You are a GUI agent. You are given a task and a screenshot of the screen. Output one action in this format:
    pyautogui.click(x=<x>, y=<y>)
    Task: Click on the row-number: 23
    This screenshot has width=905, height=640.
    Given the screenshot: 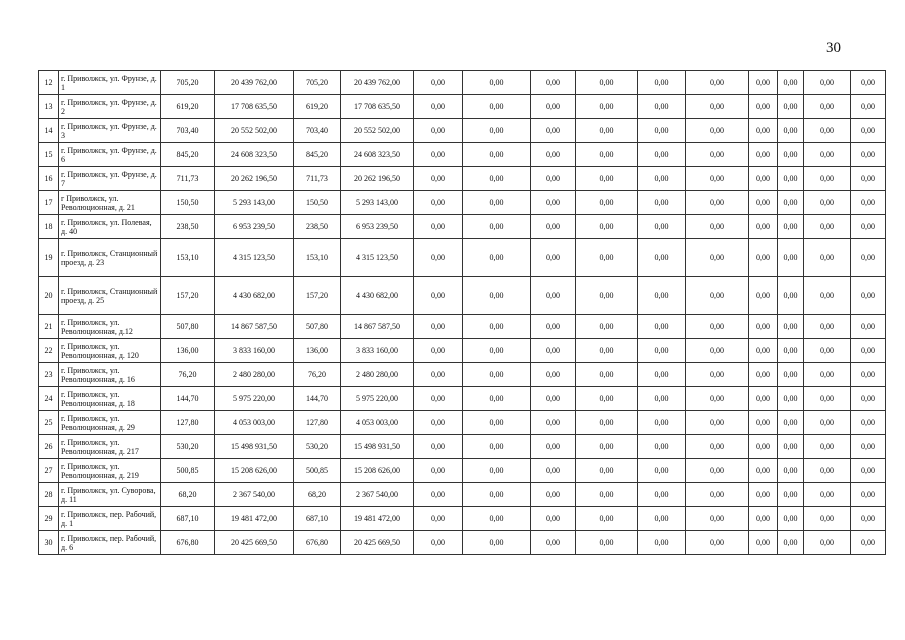 What is the action you would take?
    pyautogui.click(x=48, y=374)
    